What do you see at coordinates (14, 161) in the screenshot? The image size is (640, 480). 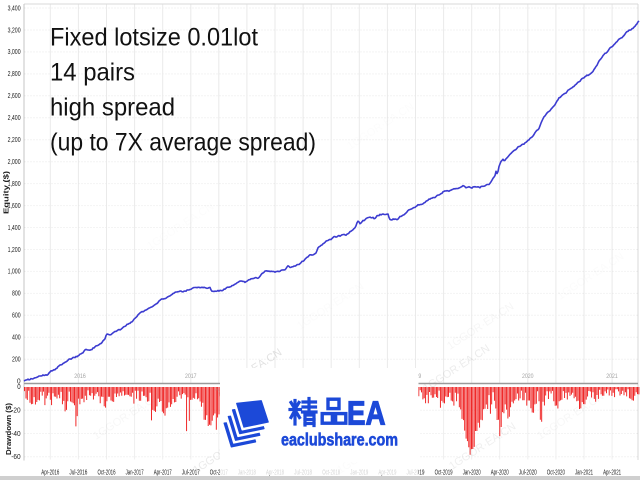 I see `svg-text: 2,000` at bounding box center [14, 161].